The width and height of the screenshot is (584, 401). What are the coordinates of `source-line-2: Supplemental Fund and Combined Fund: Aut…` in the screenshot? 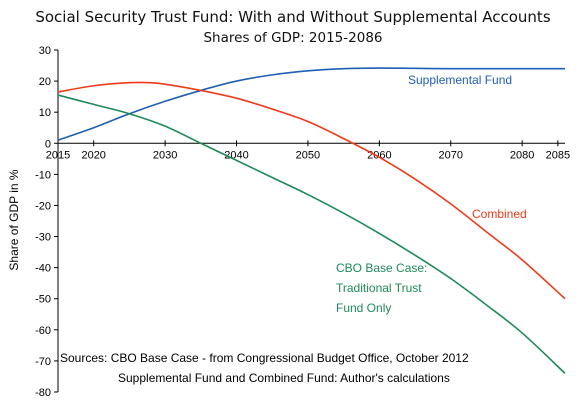 It's located at (284, 378).